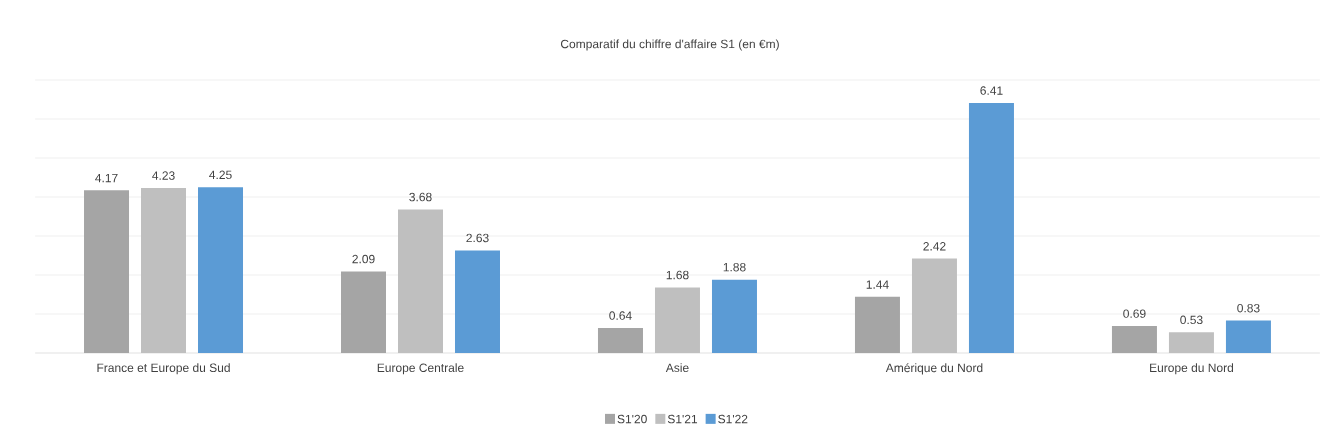 This screenshot has width=1341, height=438. I want to click on data-label: 0.69, so click(1134, 313).